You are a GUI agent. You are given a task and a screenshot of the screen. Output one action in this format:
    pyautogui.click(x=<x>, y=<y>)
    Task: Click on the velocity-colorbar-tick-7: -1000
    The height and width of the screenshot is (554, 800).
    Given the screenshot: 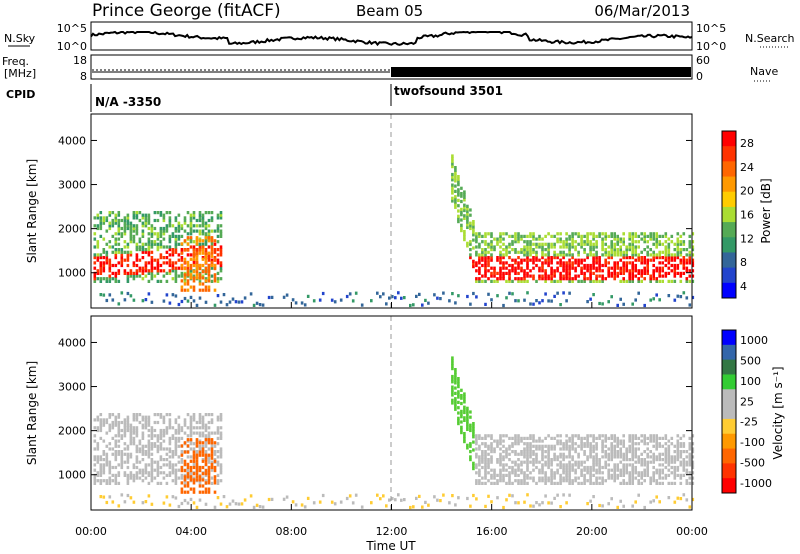 What is the action you would take?
    pyautogui.click(x=756, y=483)
    